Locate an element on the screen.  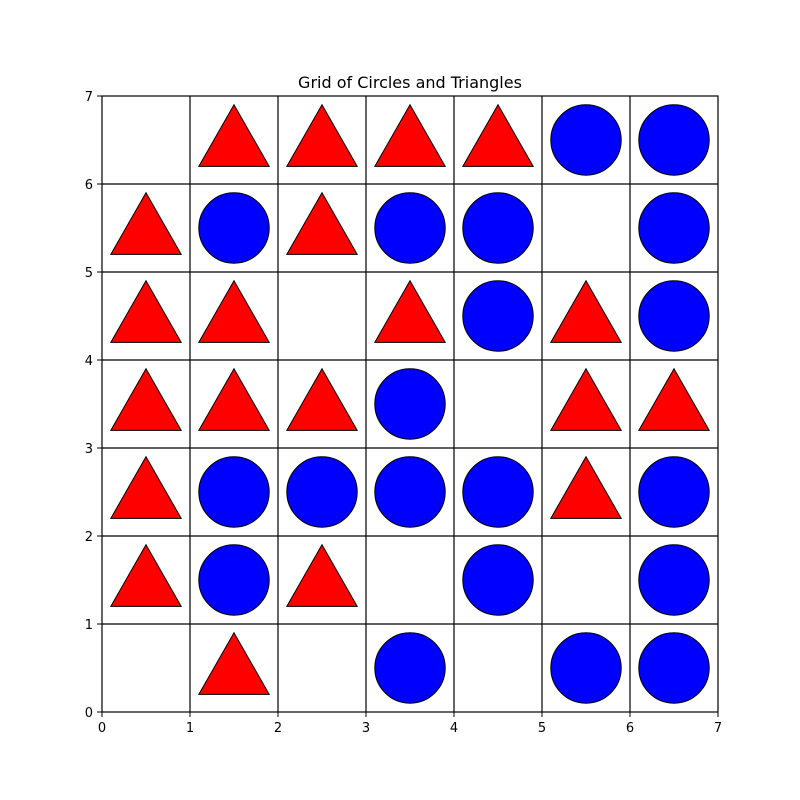
y-tick-label: 7 is located at coordinates (89, 97).